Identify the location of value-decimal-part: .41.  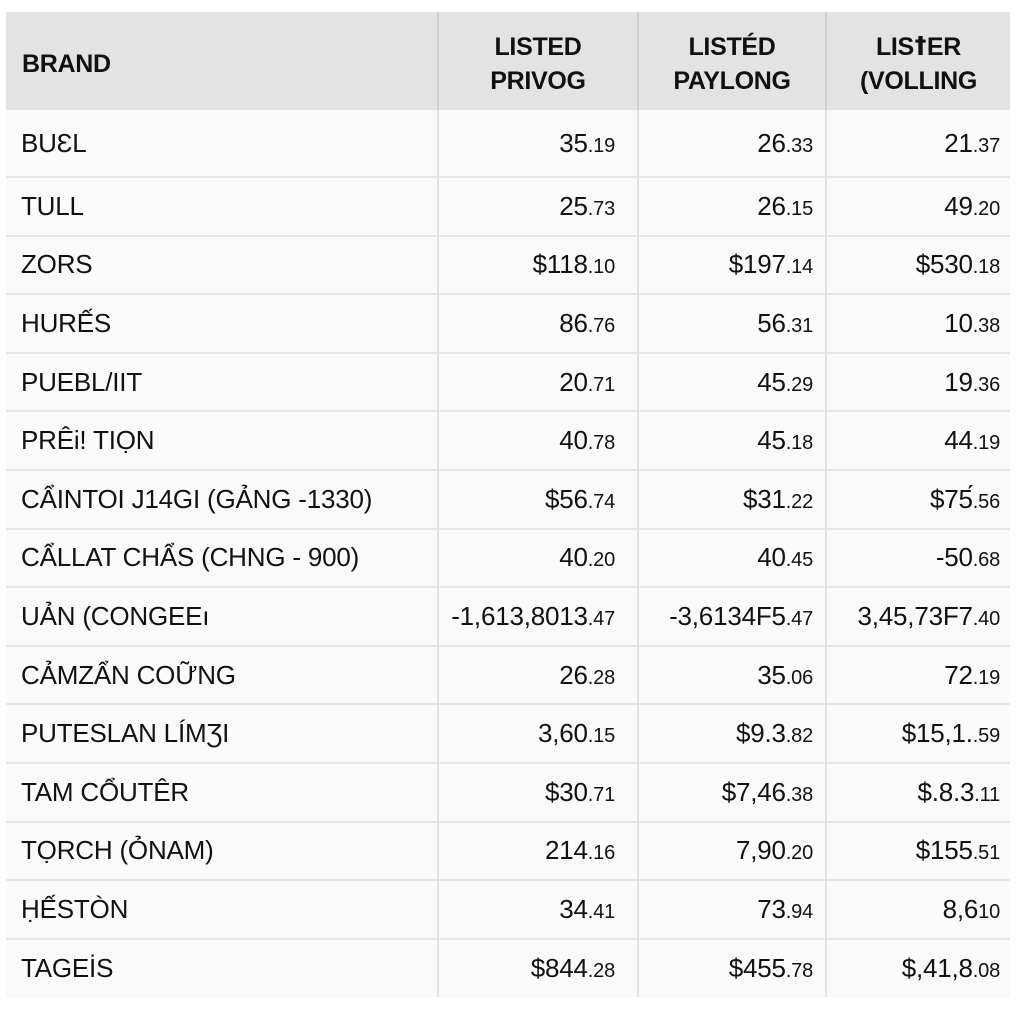
(601, 911).